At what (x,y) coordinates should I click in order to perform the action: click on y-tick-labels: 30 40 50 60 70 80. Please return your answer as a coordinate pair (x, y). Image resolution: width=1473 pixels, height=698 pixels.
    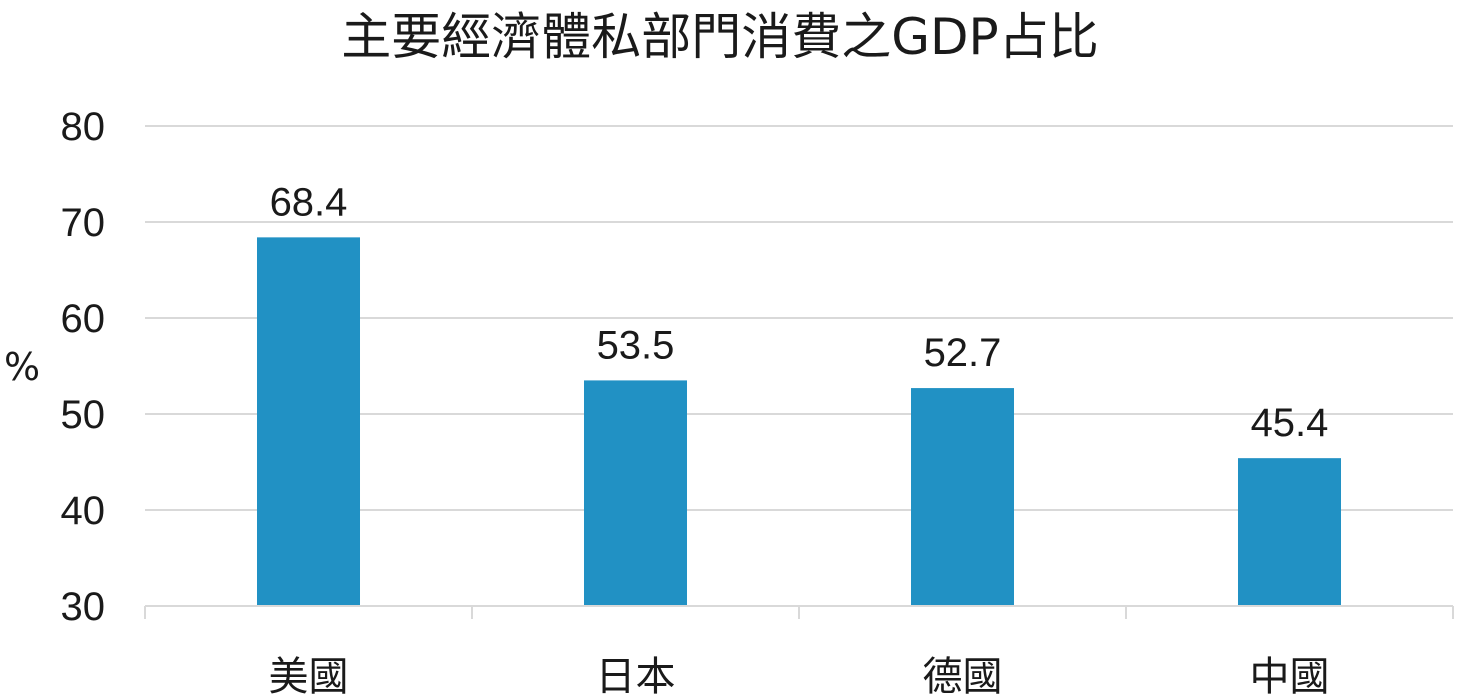
    Looking at the image, I should click on (83, 367).